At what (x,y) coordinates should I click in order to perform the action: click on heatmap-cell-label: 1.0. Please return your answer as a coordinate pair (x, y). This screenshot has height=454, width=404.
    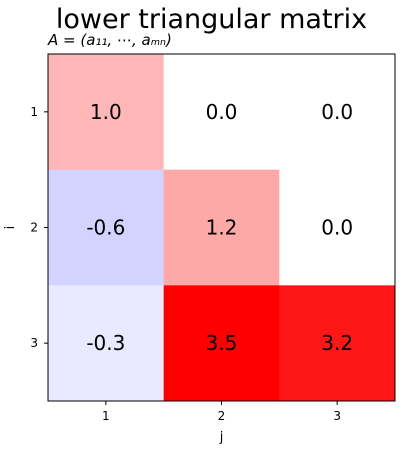
    Looking at the image, I should click on (106, 112).